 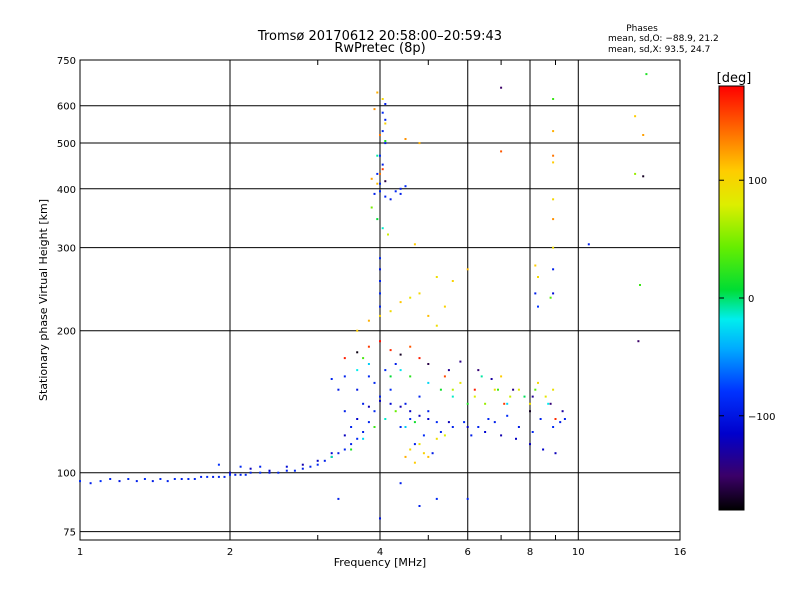 What do you see at coordinates (66, 61) in the screenshot?
I see `y-tick-label: 750` at bounding box center [66, 61].